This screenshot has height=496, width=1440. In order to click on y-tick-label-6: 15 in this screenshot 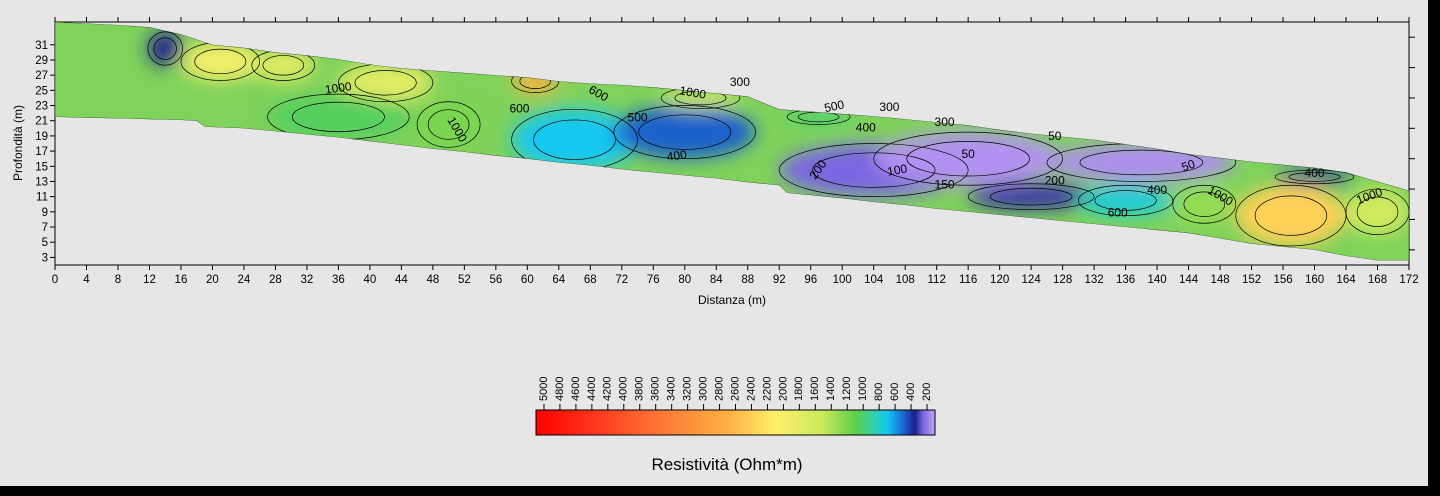, I will do `click(41, 167)`.